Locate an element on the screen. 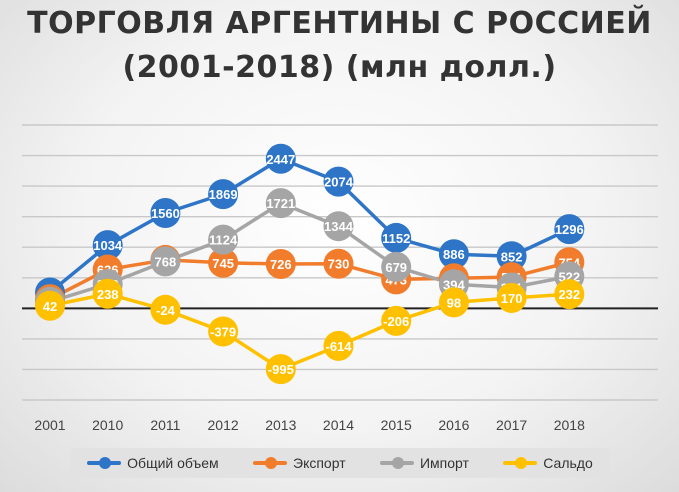 This screenshot has height=492, width=679. x-tick-label: 2013 is located at coordinates (280, 425).